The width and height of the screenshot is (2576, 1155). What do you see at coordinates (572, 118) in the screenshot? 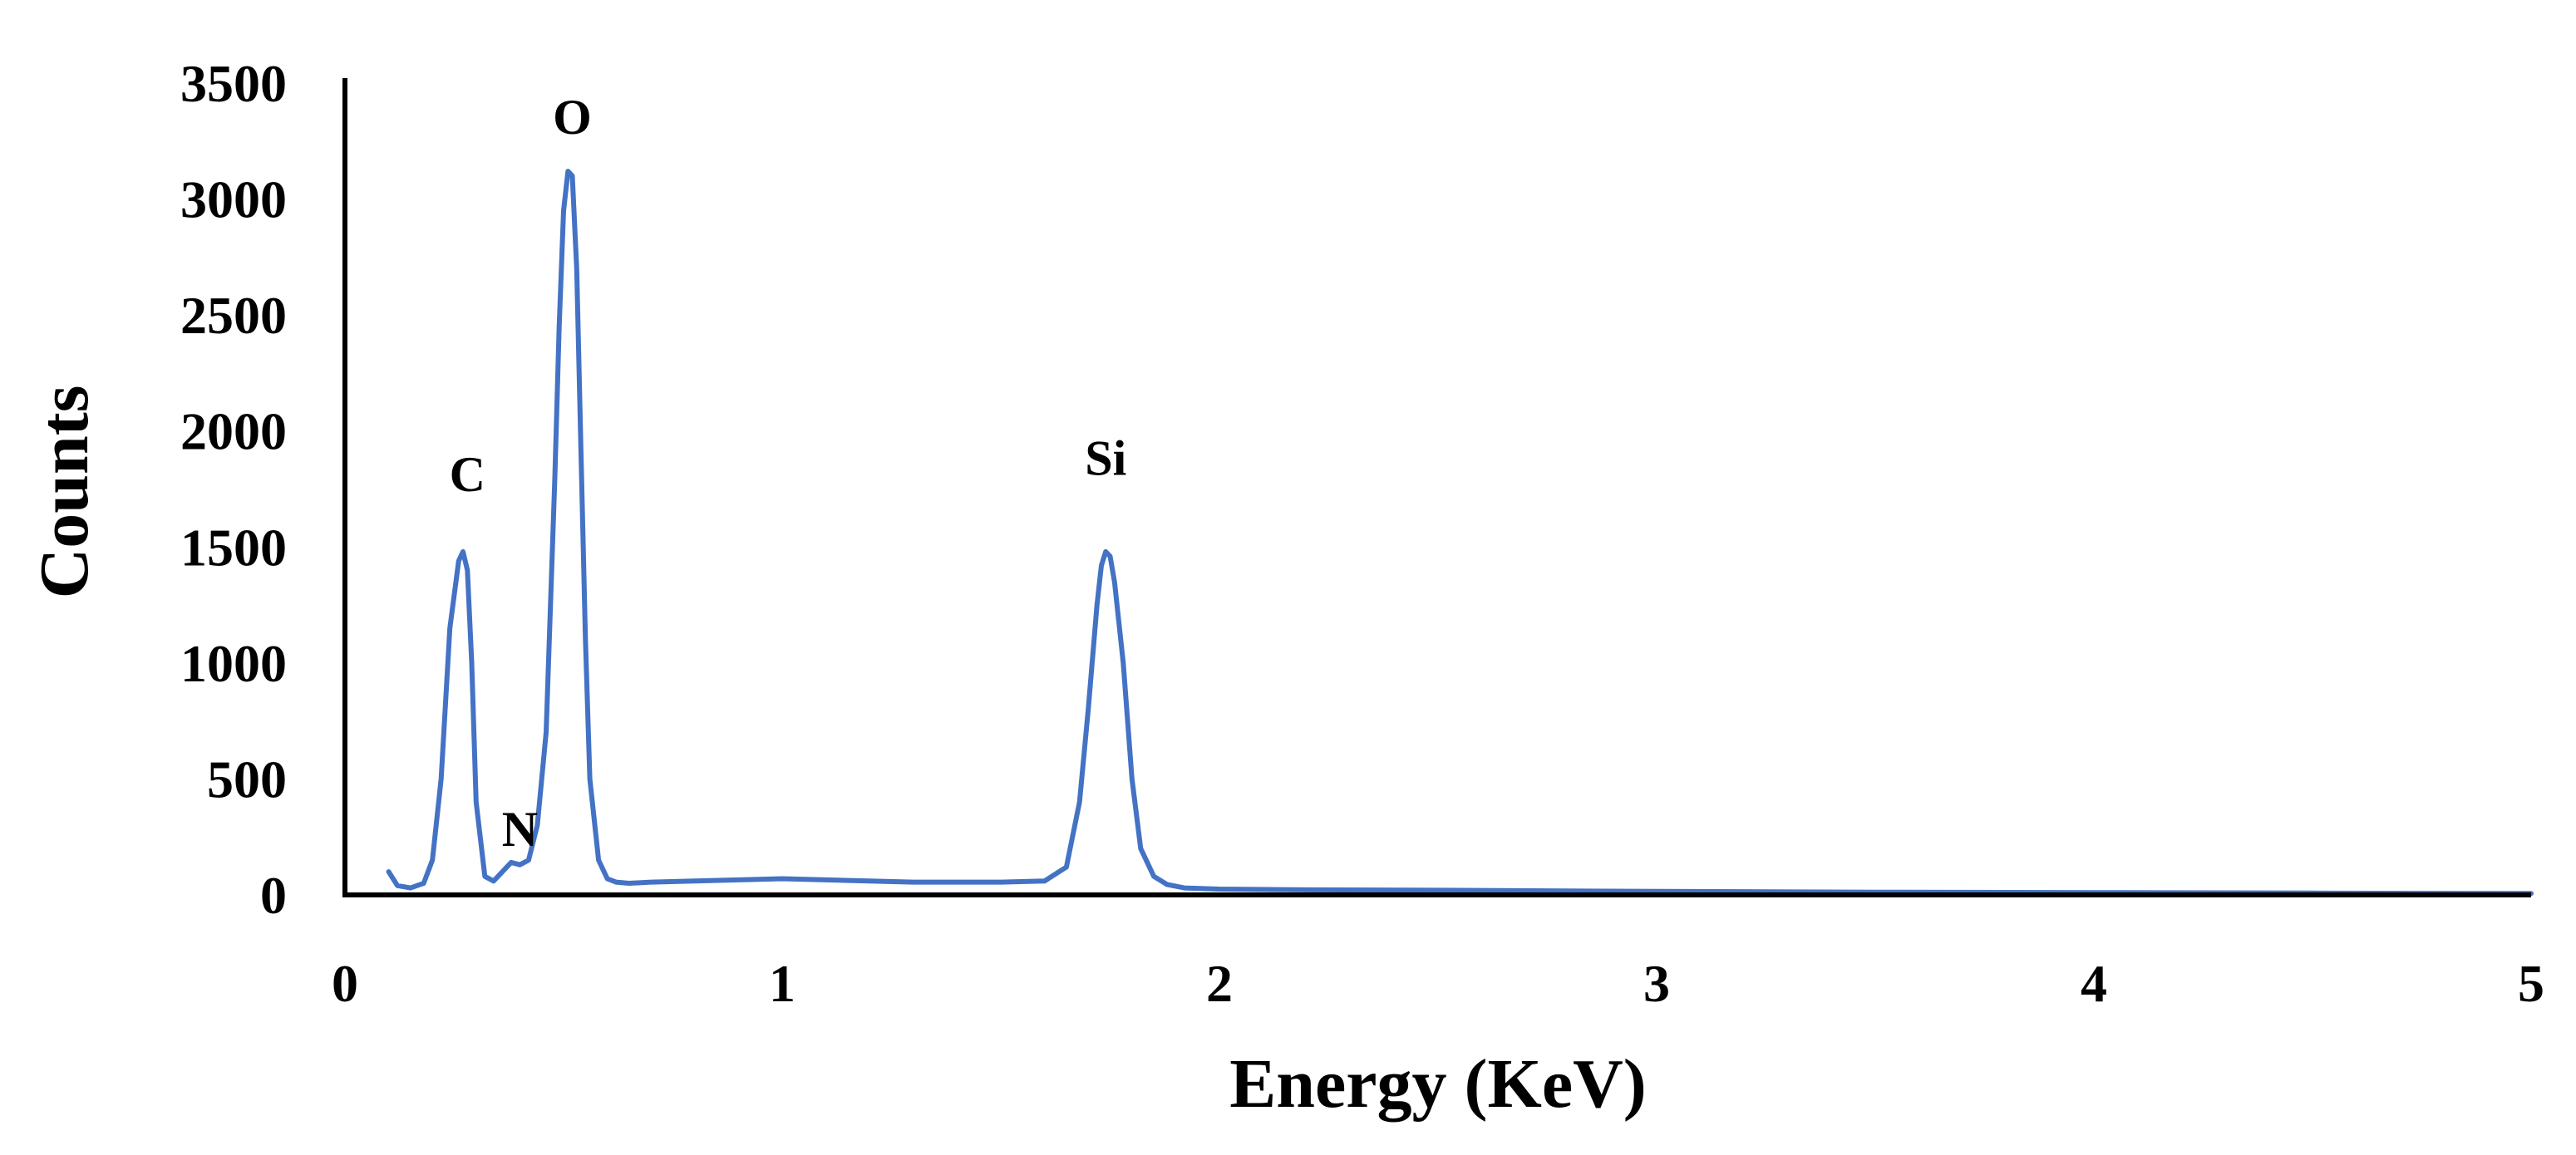
I see `peak-label-o: O` at bounding box center [572, 118].